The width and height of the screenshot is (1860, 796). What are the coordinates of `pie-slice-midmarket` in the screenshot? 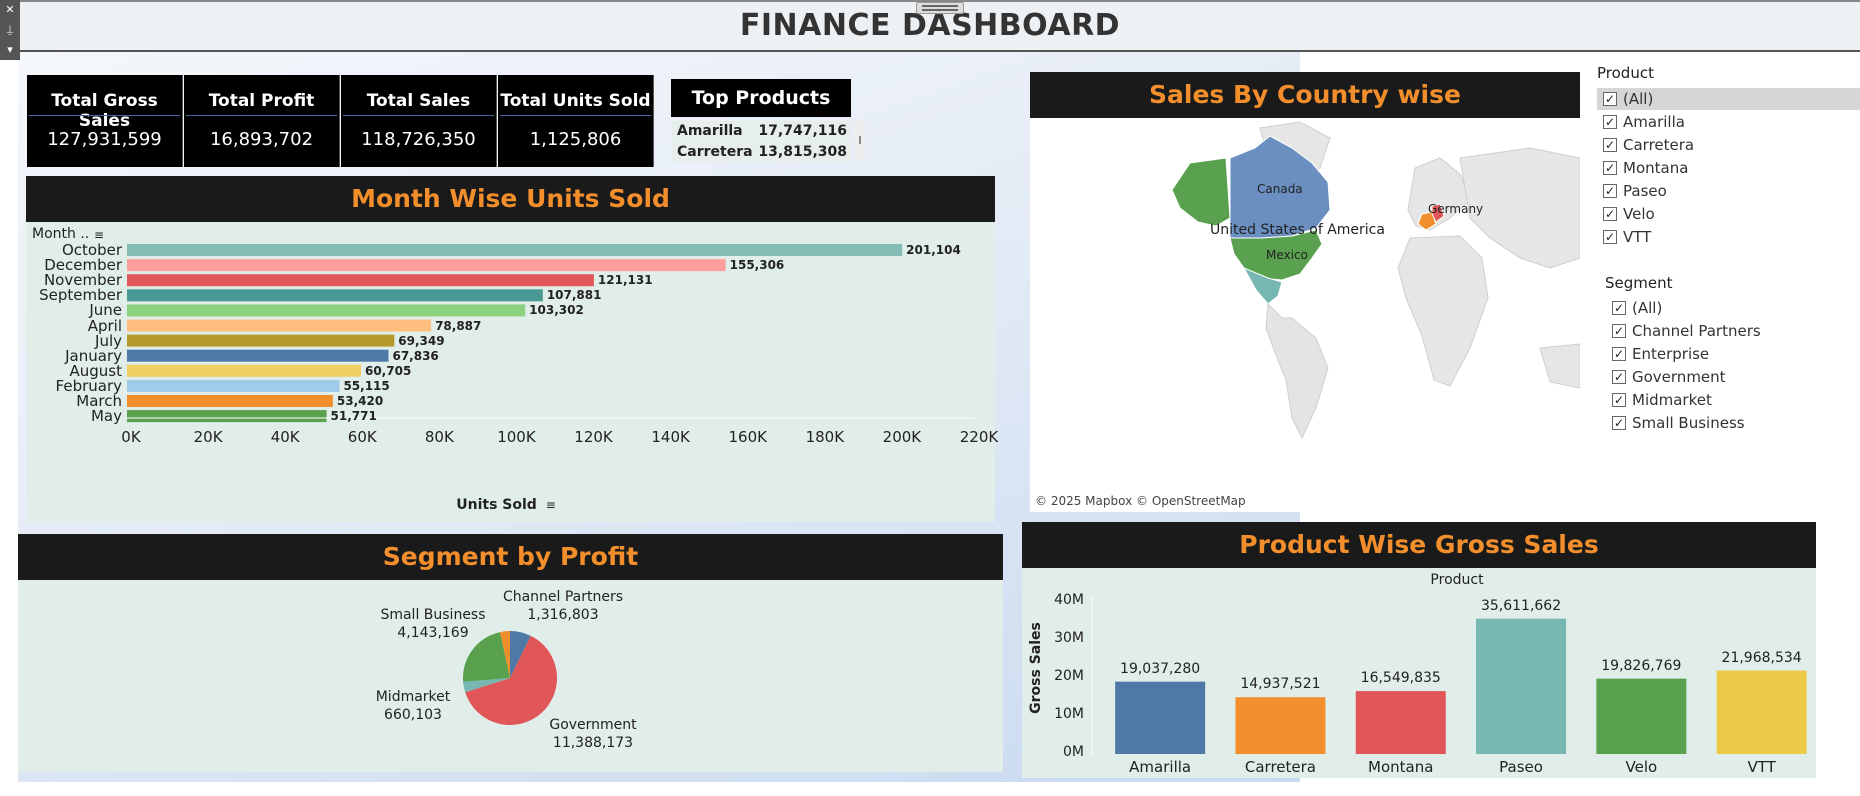 It's located at (486, 685).